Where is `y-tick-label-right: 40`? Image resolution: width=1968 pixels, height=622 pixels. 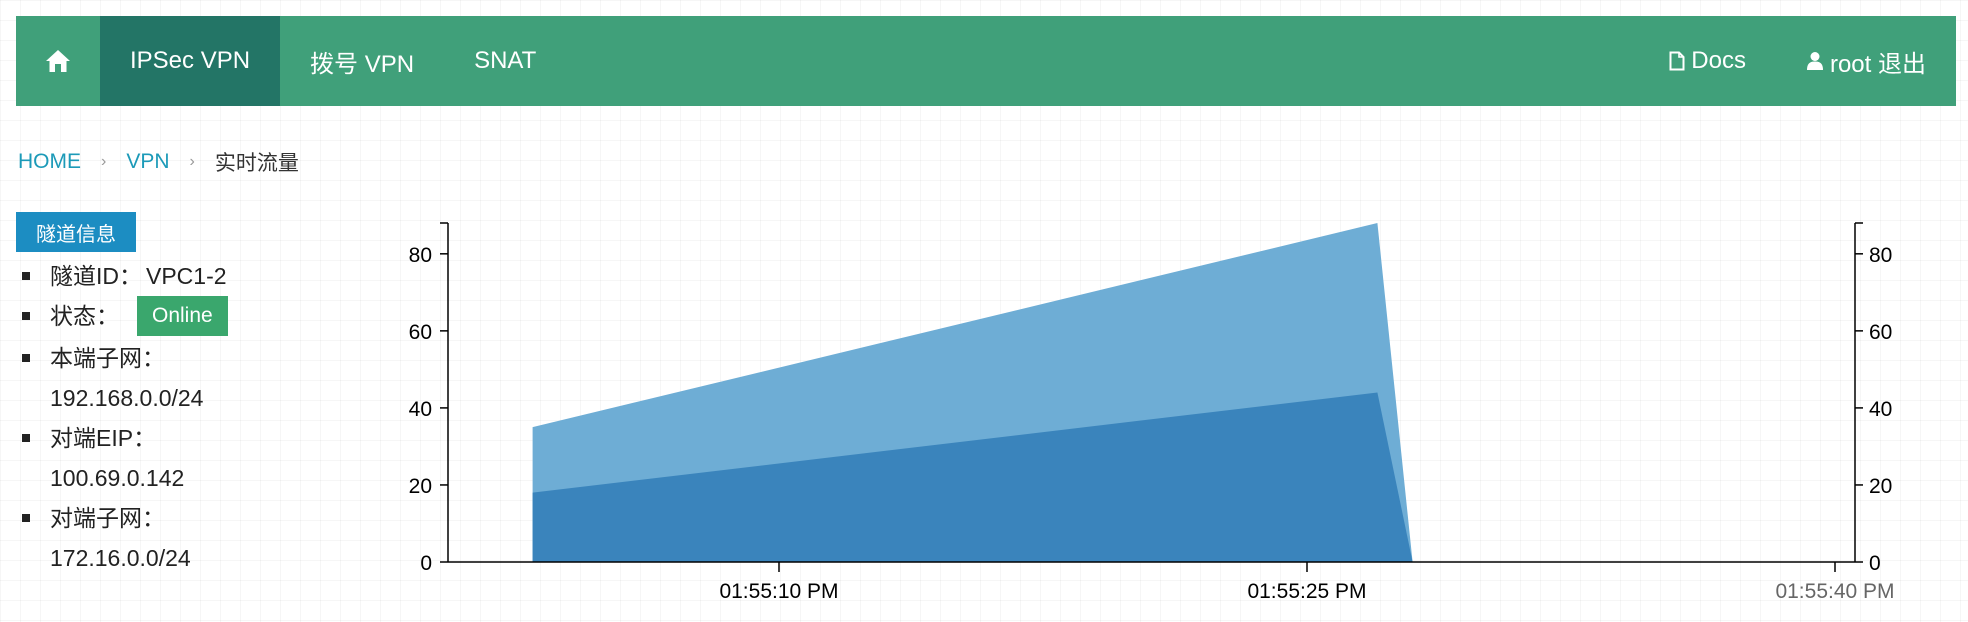 y-tick-label-right: 40 is located at coordinates (1880, 409).